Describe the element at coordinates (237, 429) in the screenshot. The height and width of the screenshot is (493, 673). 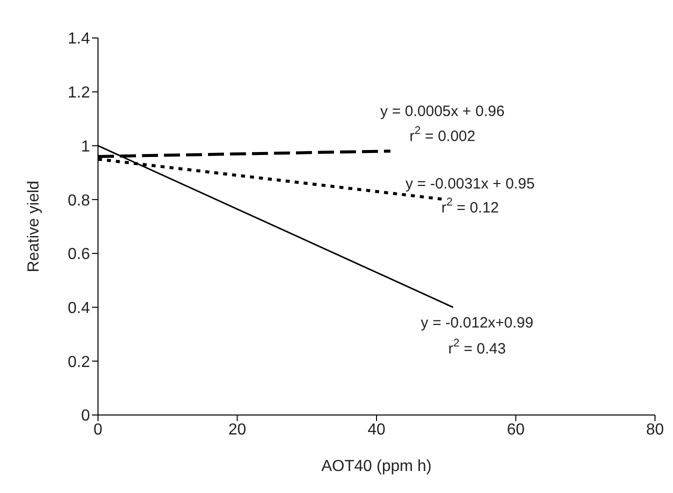
I see `x-tick-label: 20` at that location.